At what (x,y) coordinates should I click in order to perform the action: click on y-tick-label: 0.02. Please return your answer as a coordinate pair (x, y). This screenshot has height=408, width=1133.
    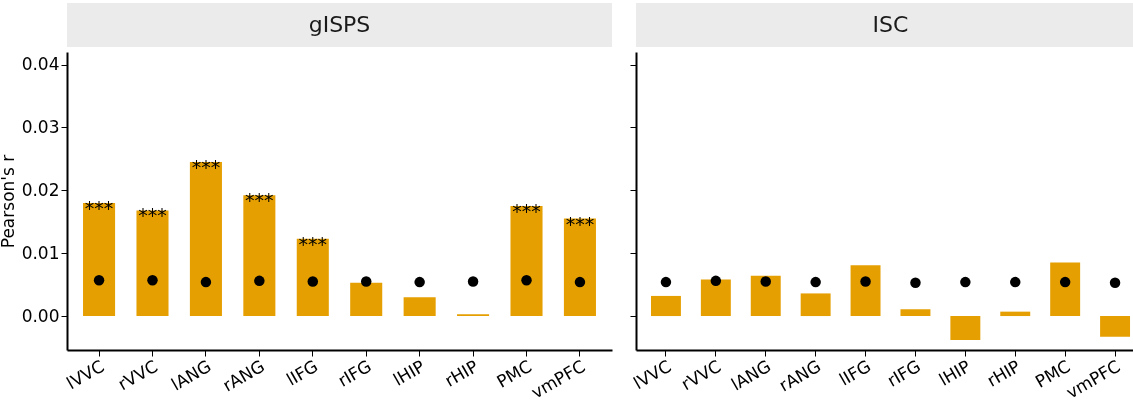
    Looking at the image, I should click on (40, 189).